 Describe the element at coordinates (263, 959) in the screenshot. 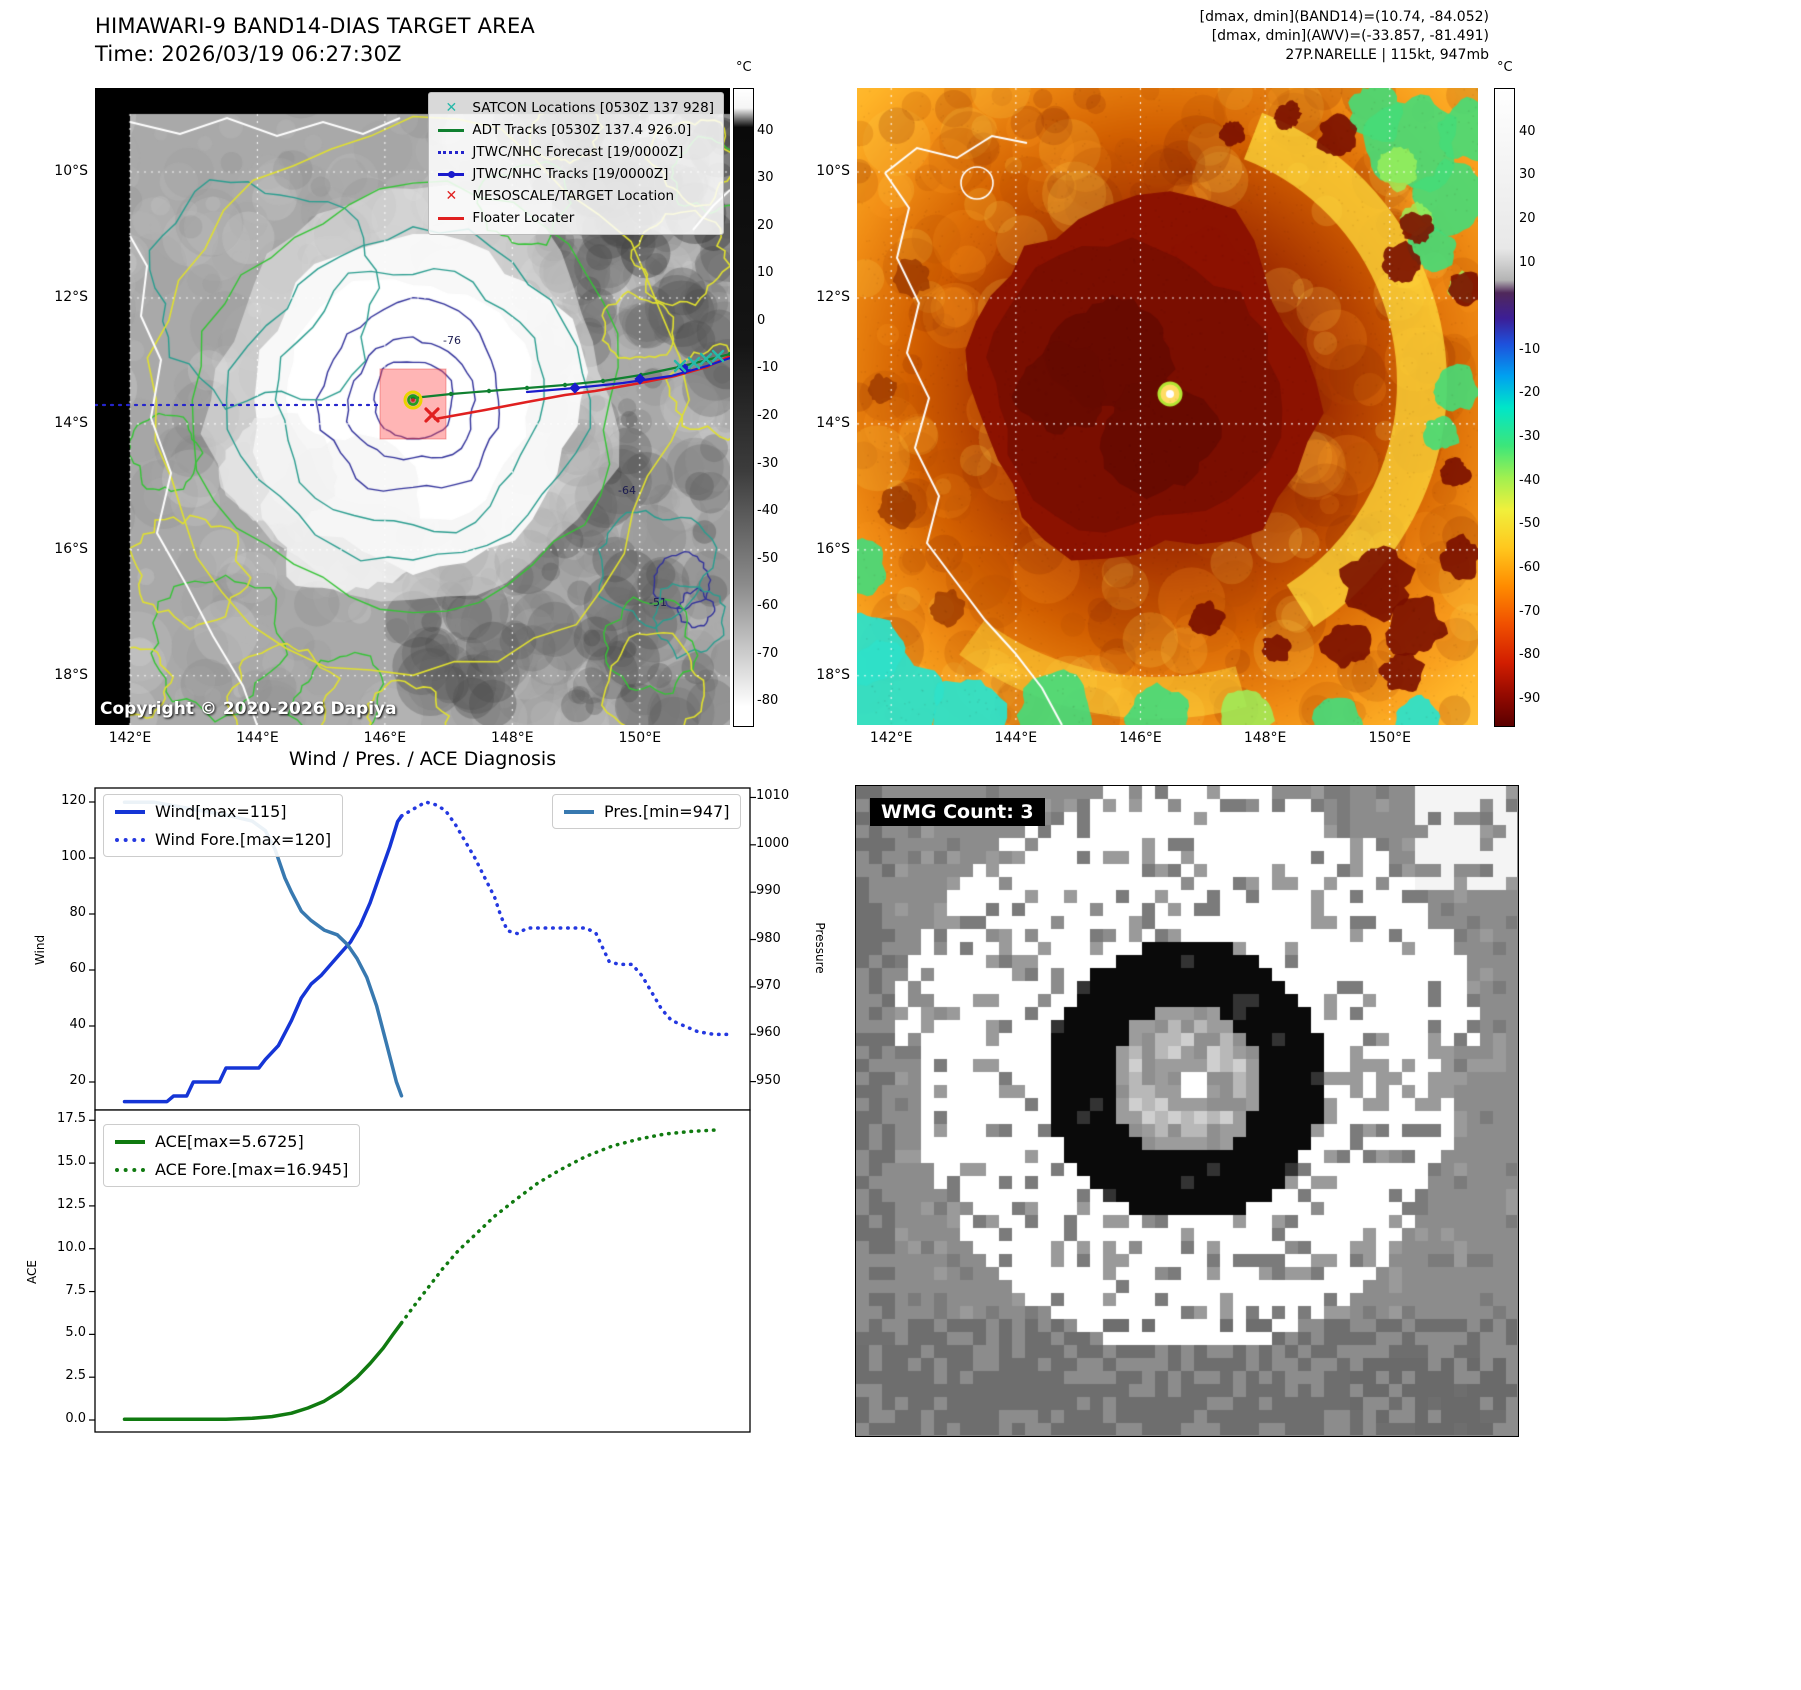

I see `series-wind-max-115-` at that location.